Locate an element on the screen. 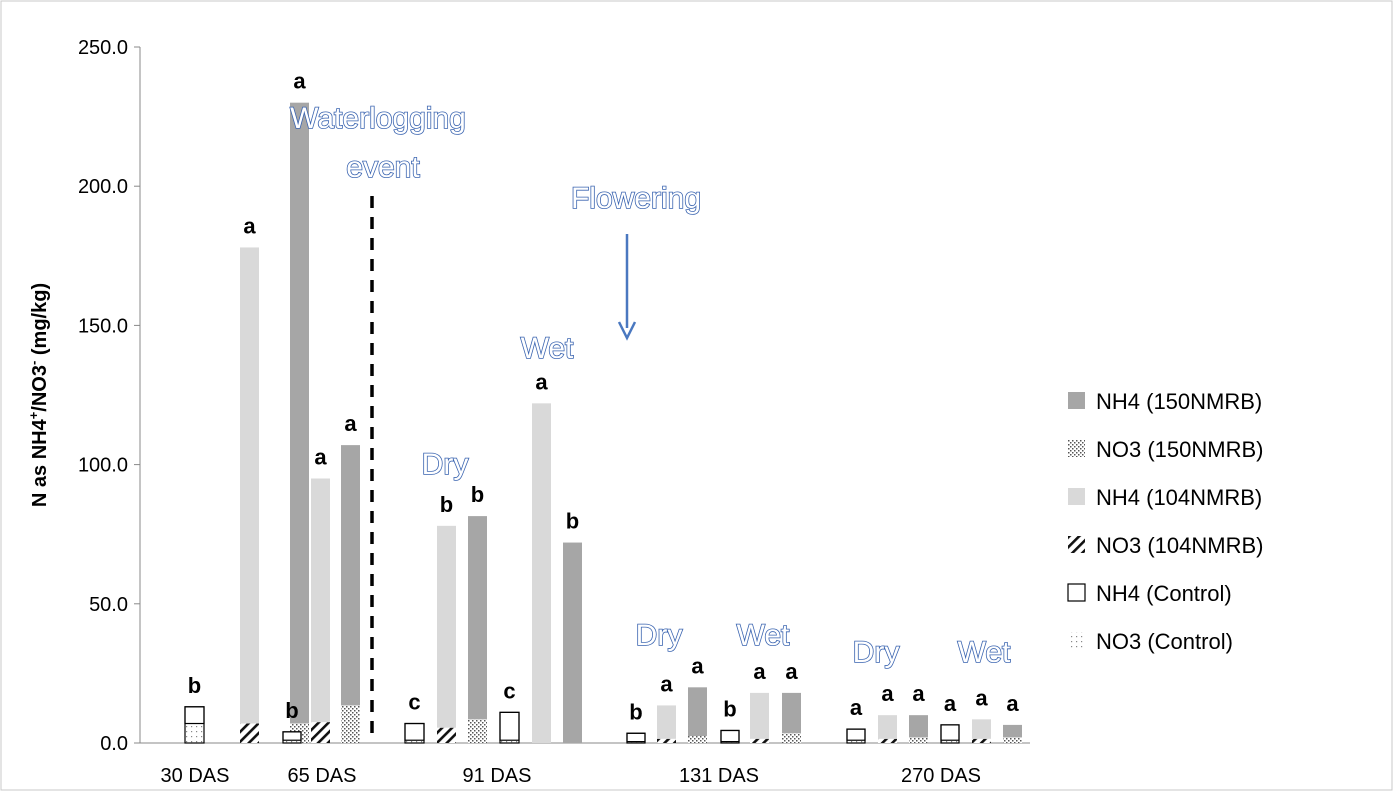 The width and height of the screenshot is (1393, 791). y-tick-label: 200.0 is located at coordinates (103, 187).